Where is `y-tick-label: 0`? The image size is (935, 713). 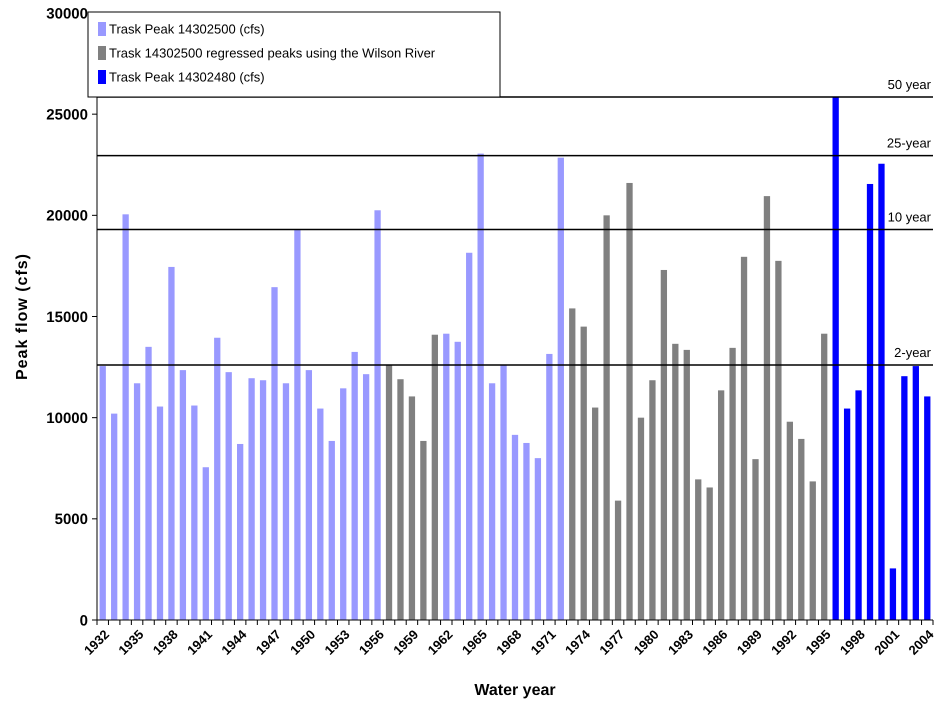 y-tick-label: 0 is located at coordinates (84, 621).